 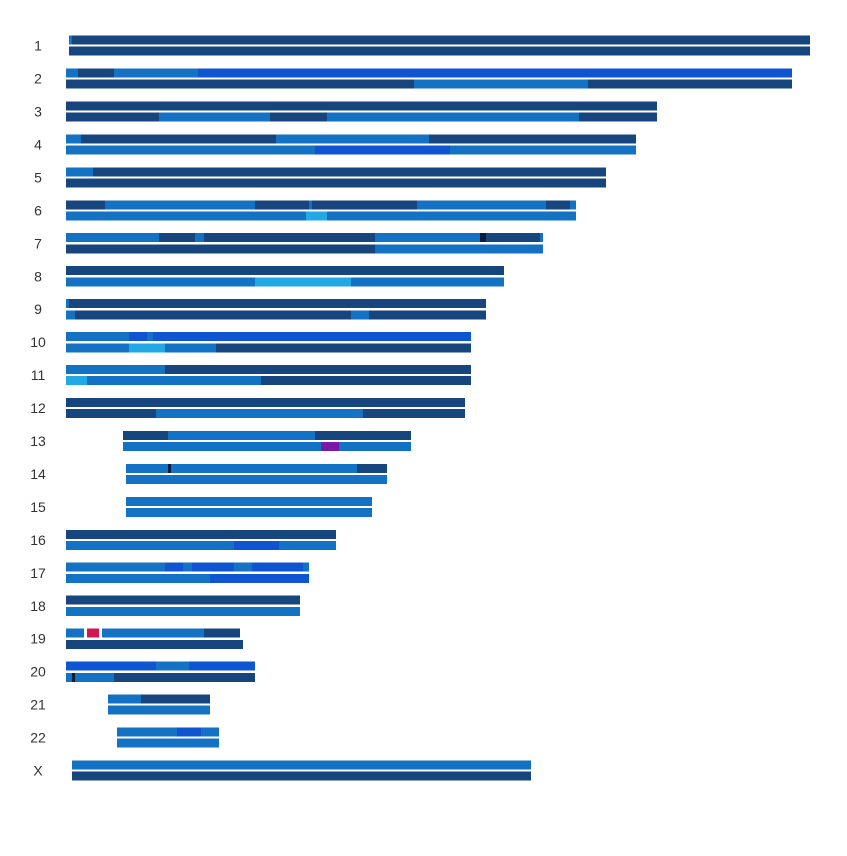 I want to click on chromosome-label: 15, so click(x=38, y=507).